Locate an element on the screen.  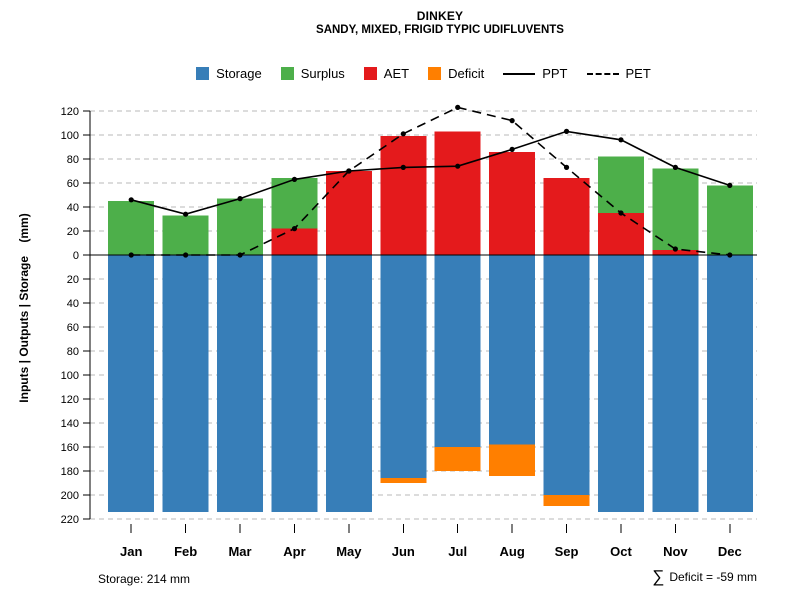
storage-swatch-icon is located at coordinates (203, 73).